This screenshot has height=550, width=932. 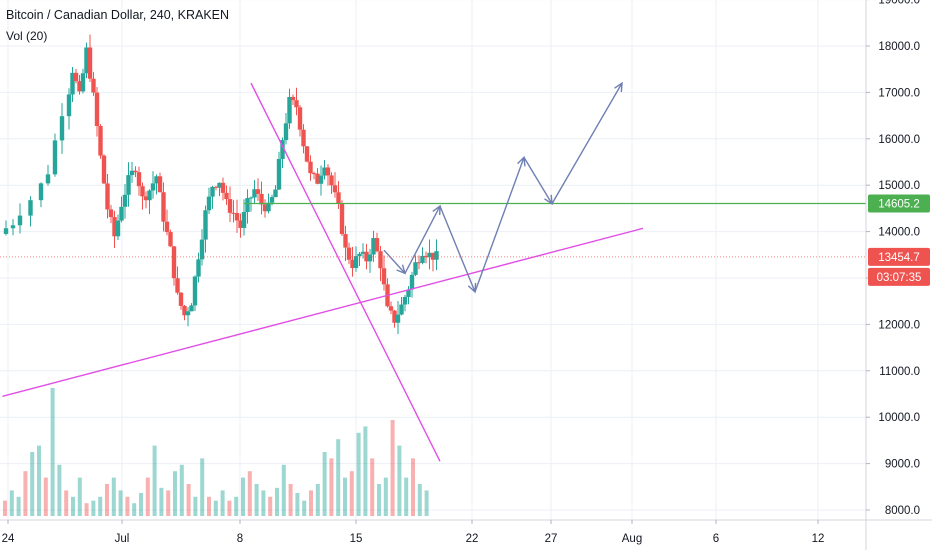 What do you see at coordinates (118, 15) in the screenshot?
I see `symbol-title: Bitcoin / Canadian Dollar, 240, KRAKEN` at bounding box center [118, 15].